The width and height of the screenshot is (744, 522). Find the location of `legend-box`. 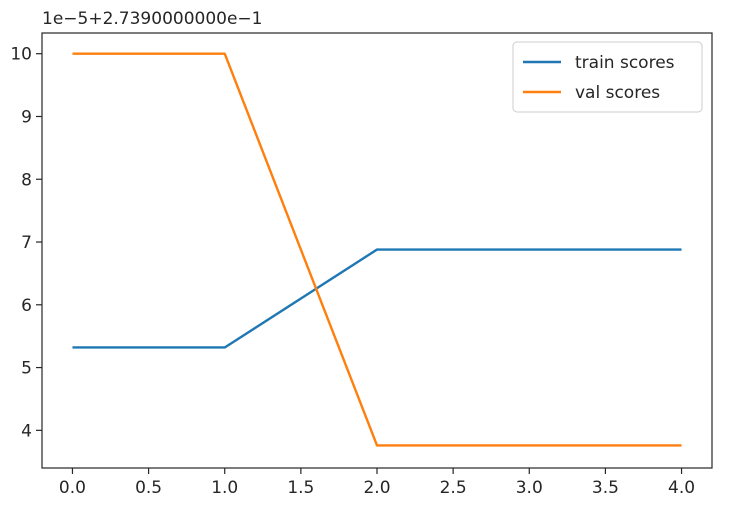

legend-box is located at coordinates (607, 77).